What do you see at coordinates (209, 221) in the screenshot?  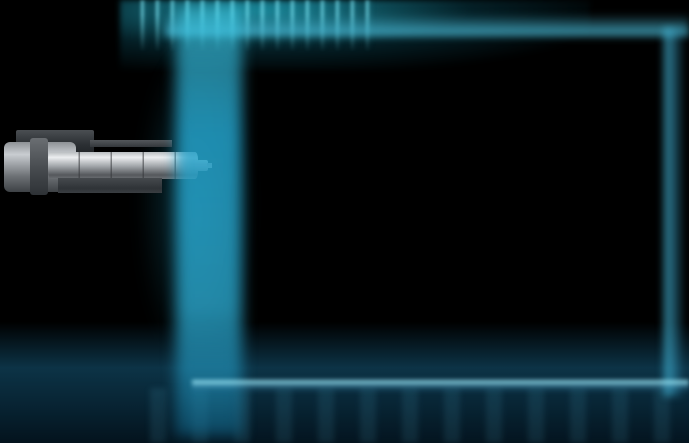 I see `teal-glow-column` at bounding box center [209, 221].